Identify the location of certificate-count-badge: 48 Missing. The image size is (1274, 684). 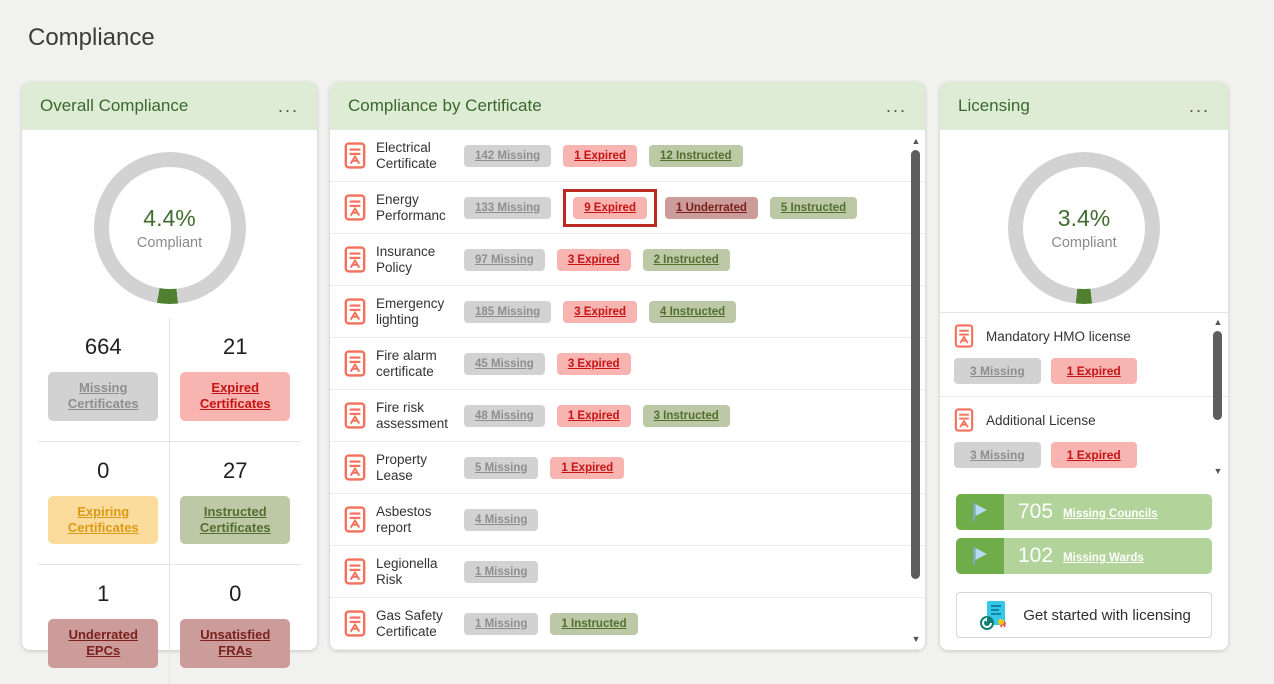
(504, 415).